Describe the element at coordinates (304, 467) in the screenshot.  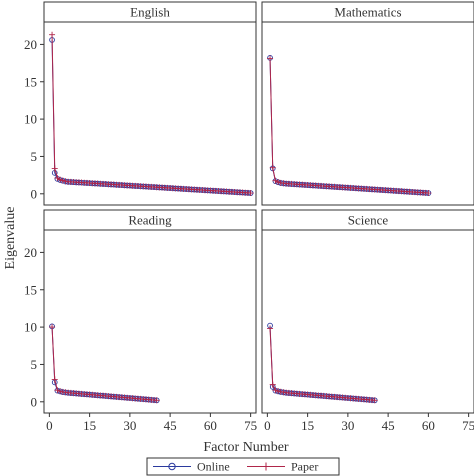
I see `legend-label: Paper` at that location.